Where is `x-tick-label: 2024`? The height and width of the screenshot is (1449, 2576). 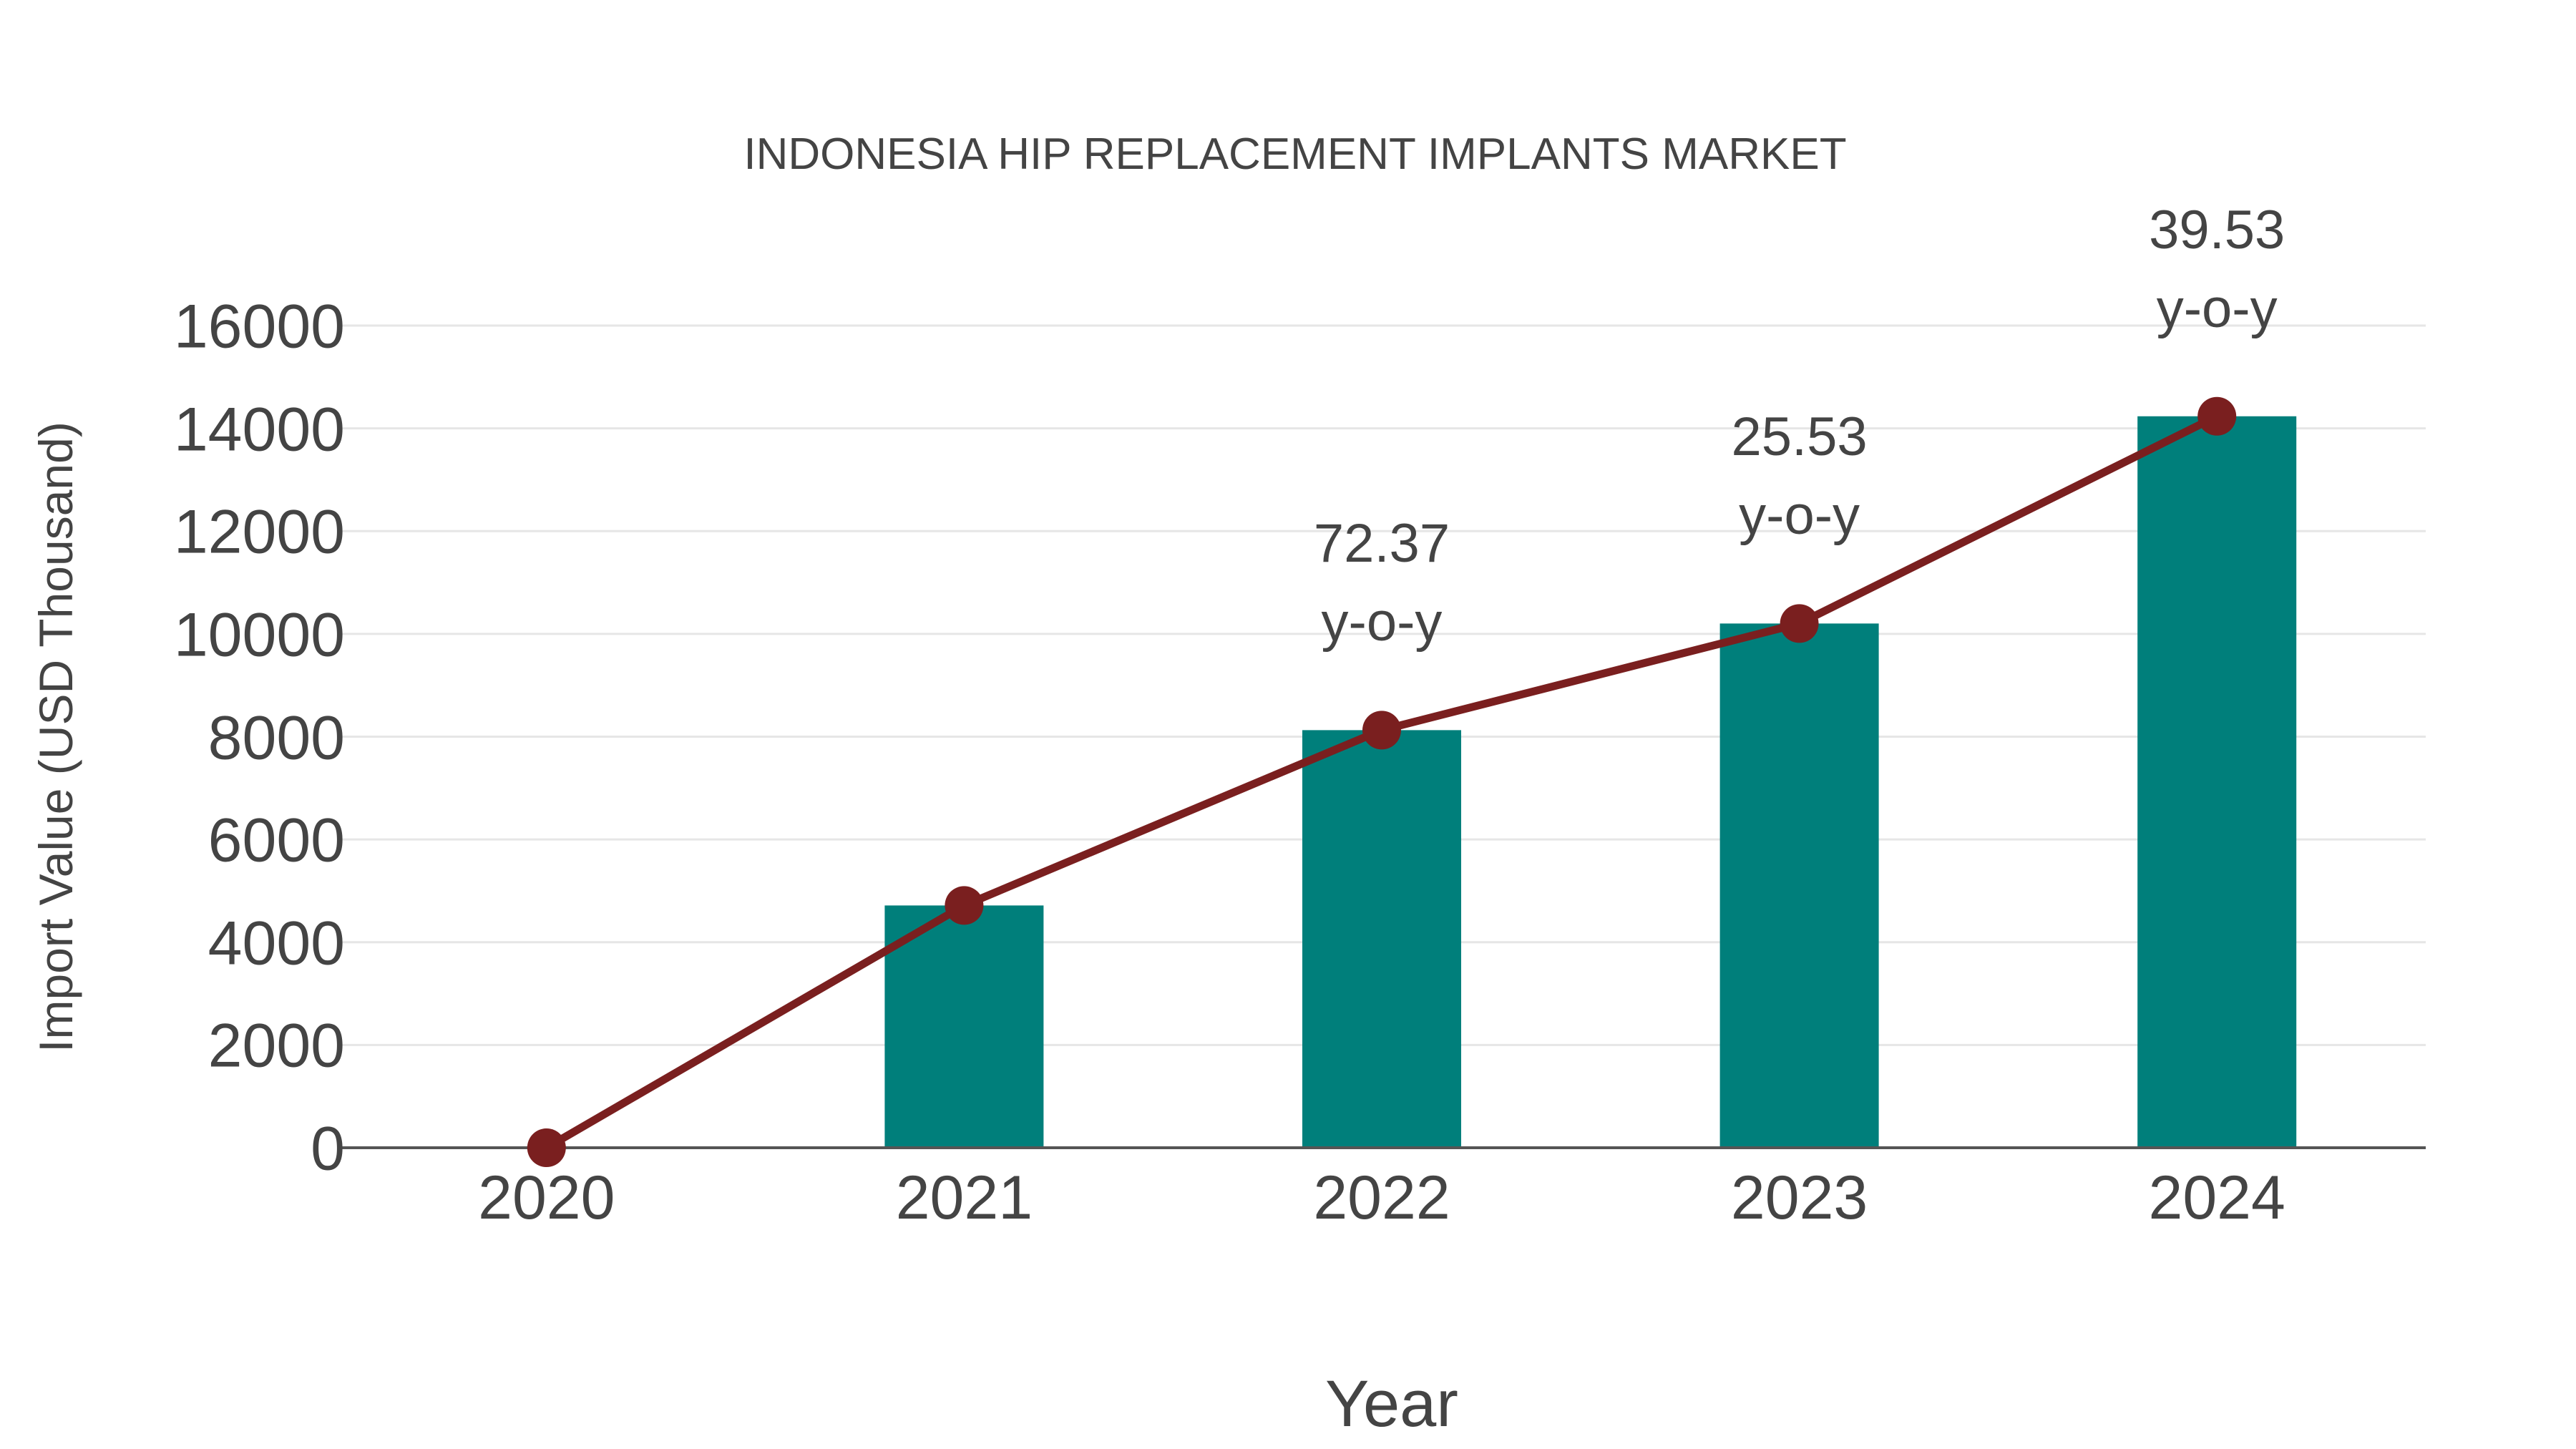 x-tick-label: 2024 is located at coordinates (2216, 1197).